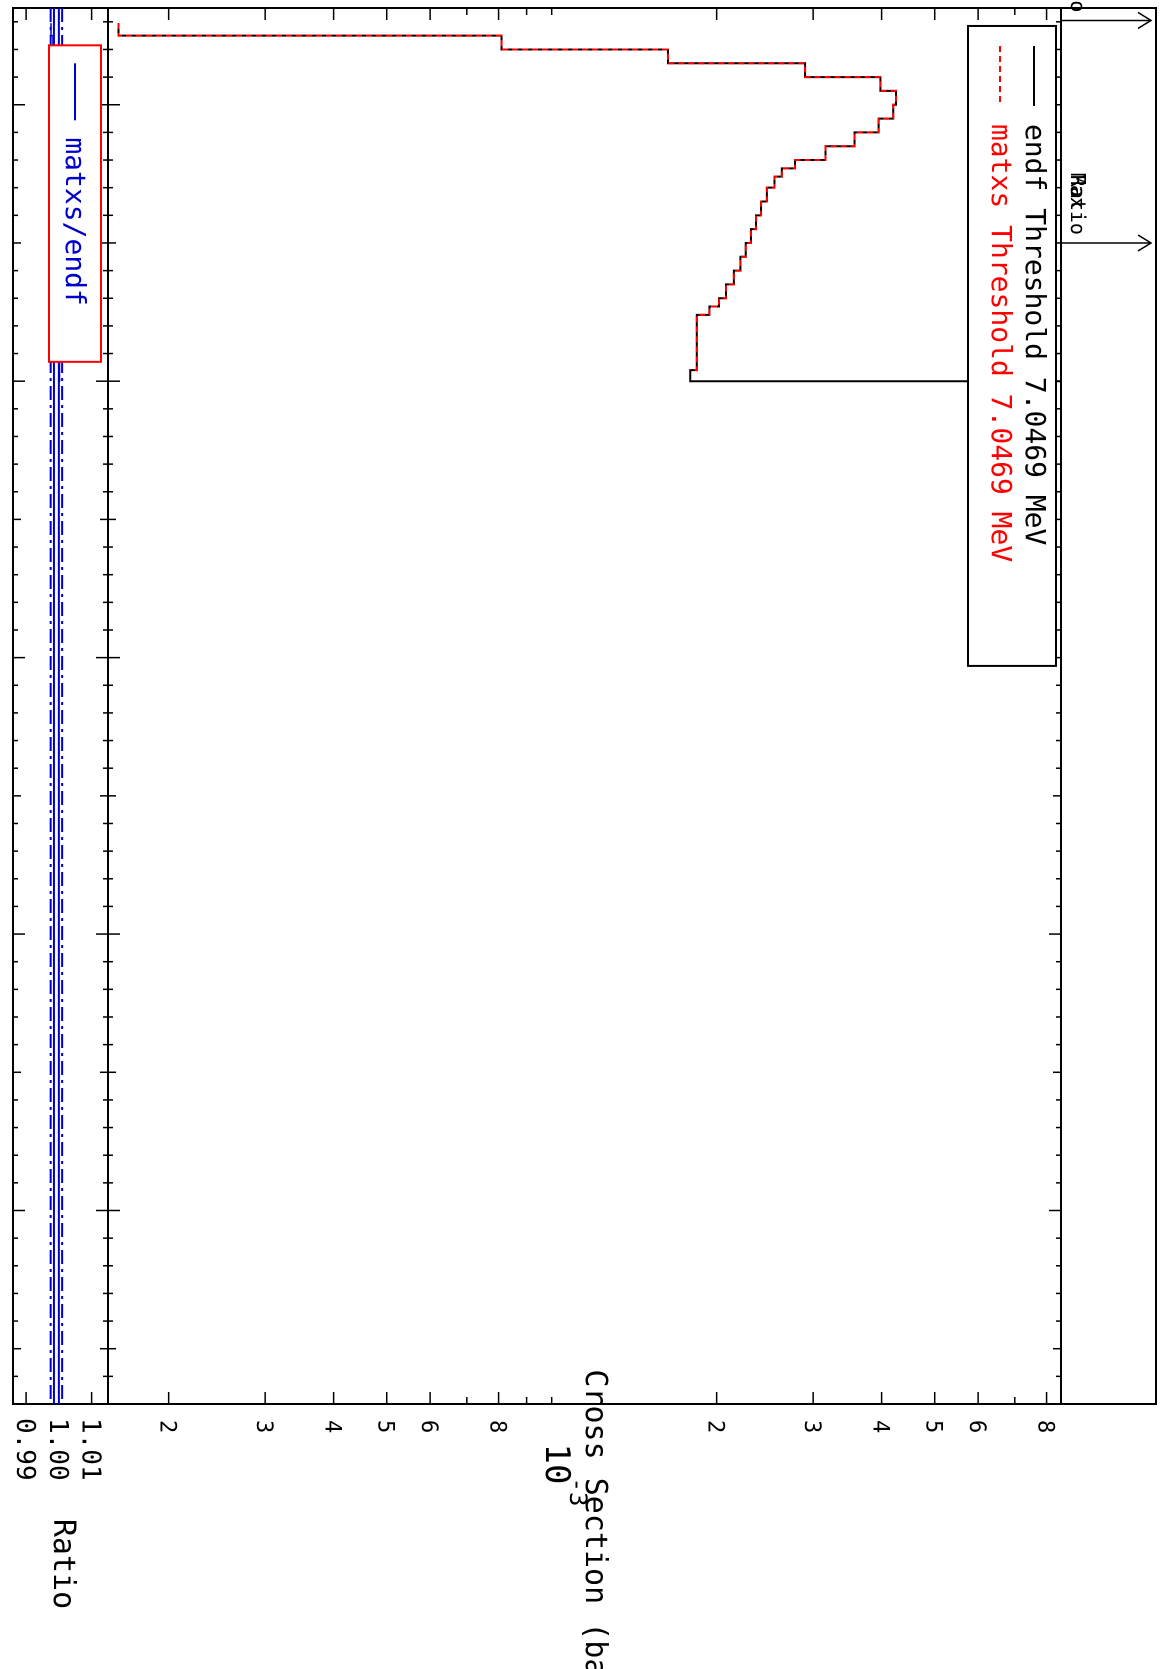  What do you see at coordinates (91, 1449) in the screenshot?
I see `ratio-y-tick-label: 1.01` at bounding box center [91, 1449].